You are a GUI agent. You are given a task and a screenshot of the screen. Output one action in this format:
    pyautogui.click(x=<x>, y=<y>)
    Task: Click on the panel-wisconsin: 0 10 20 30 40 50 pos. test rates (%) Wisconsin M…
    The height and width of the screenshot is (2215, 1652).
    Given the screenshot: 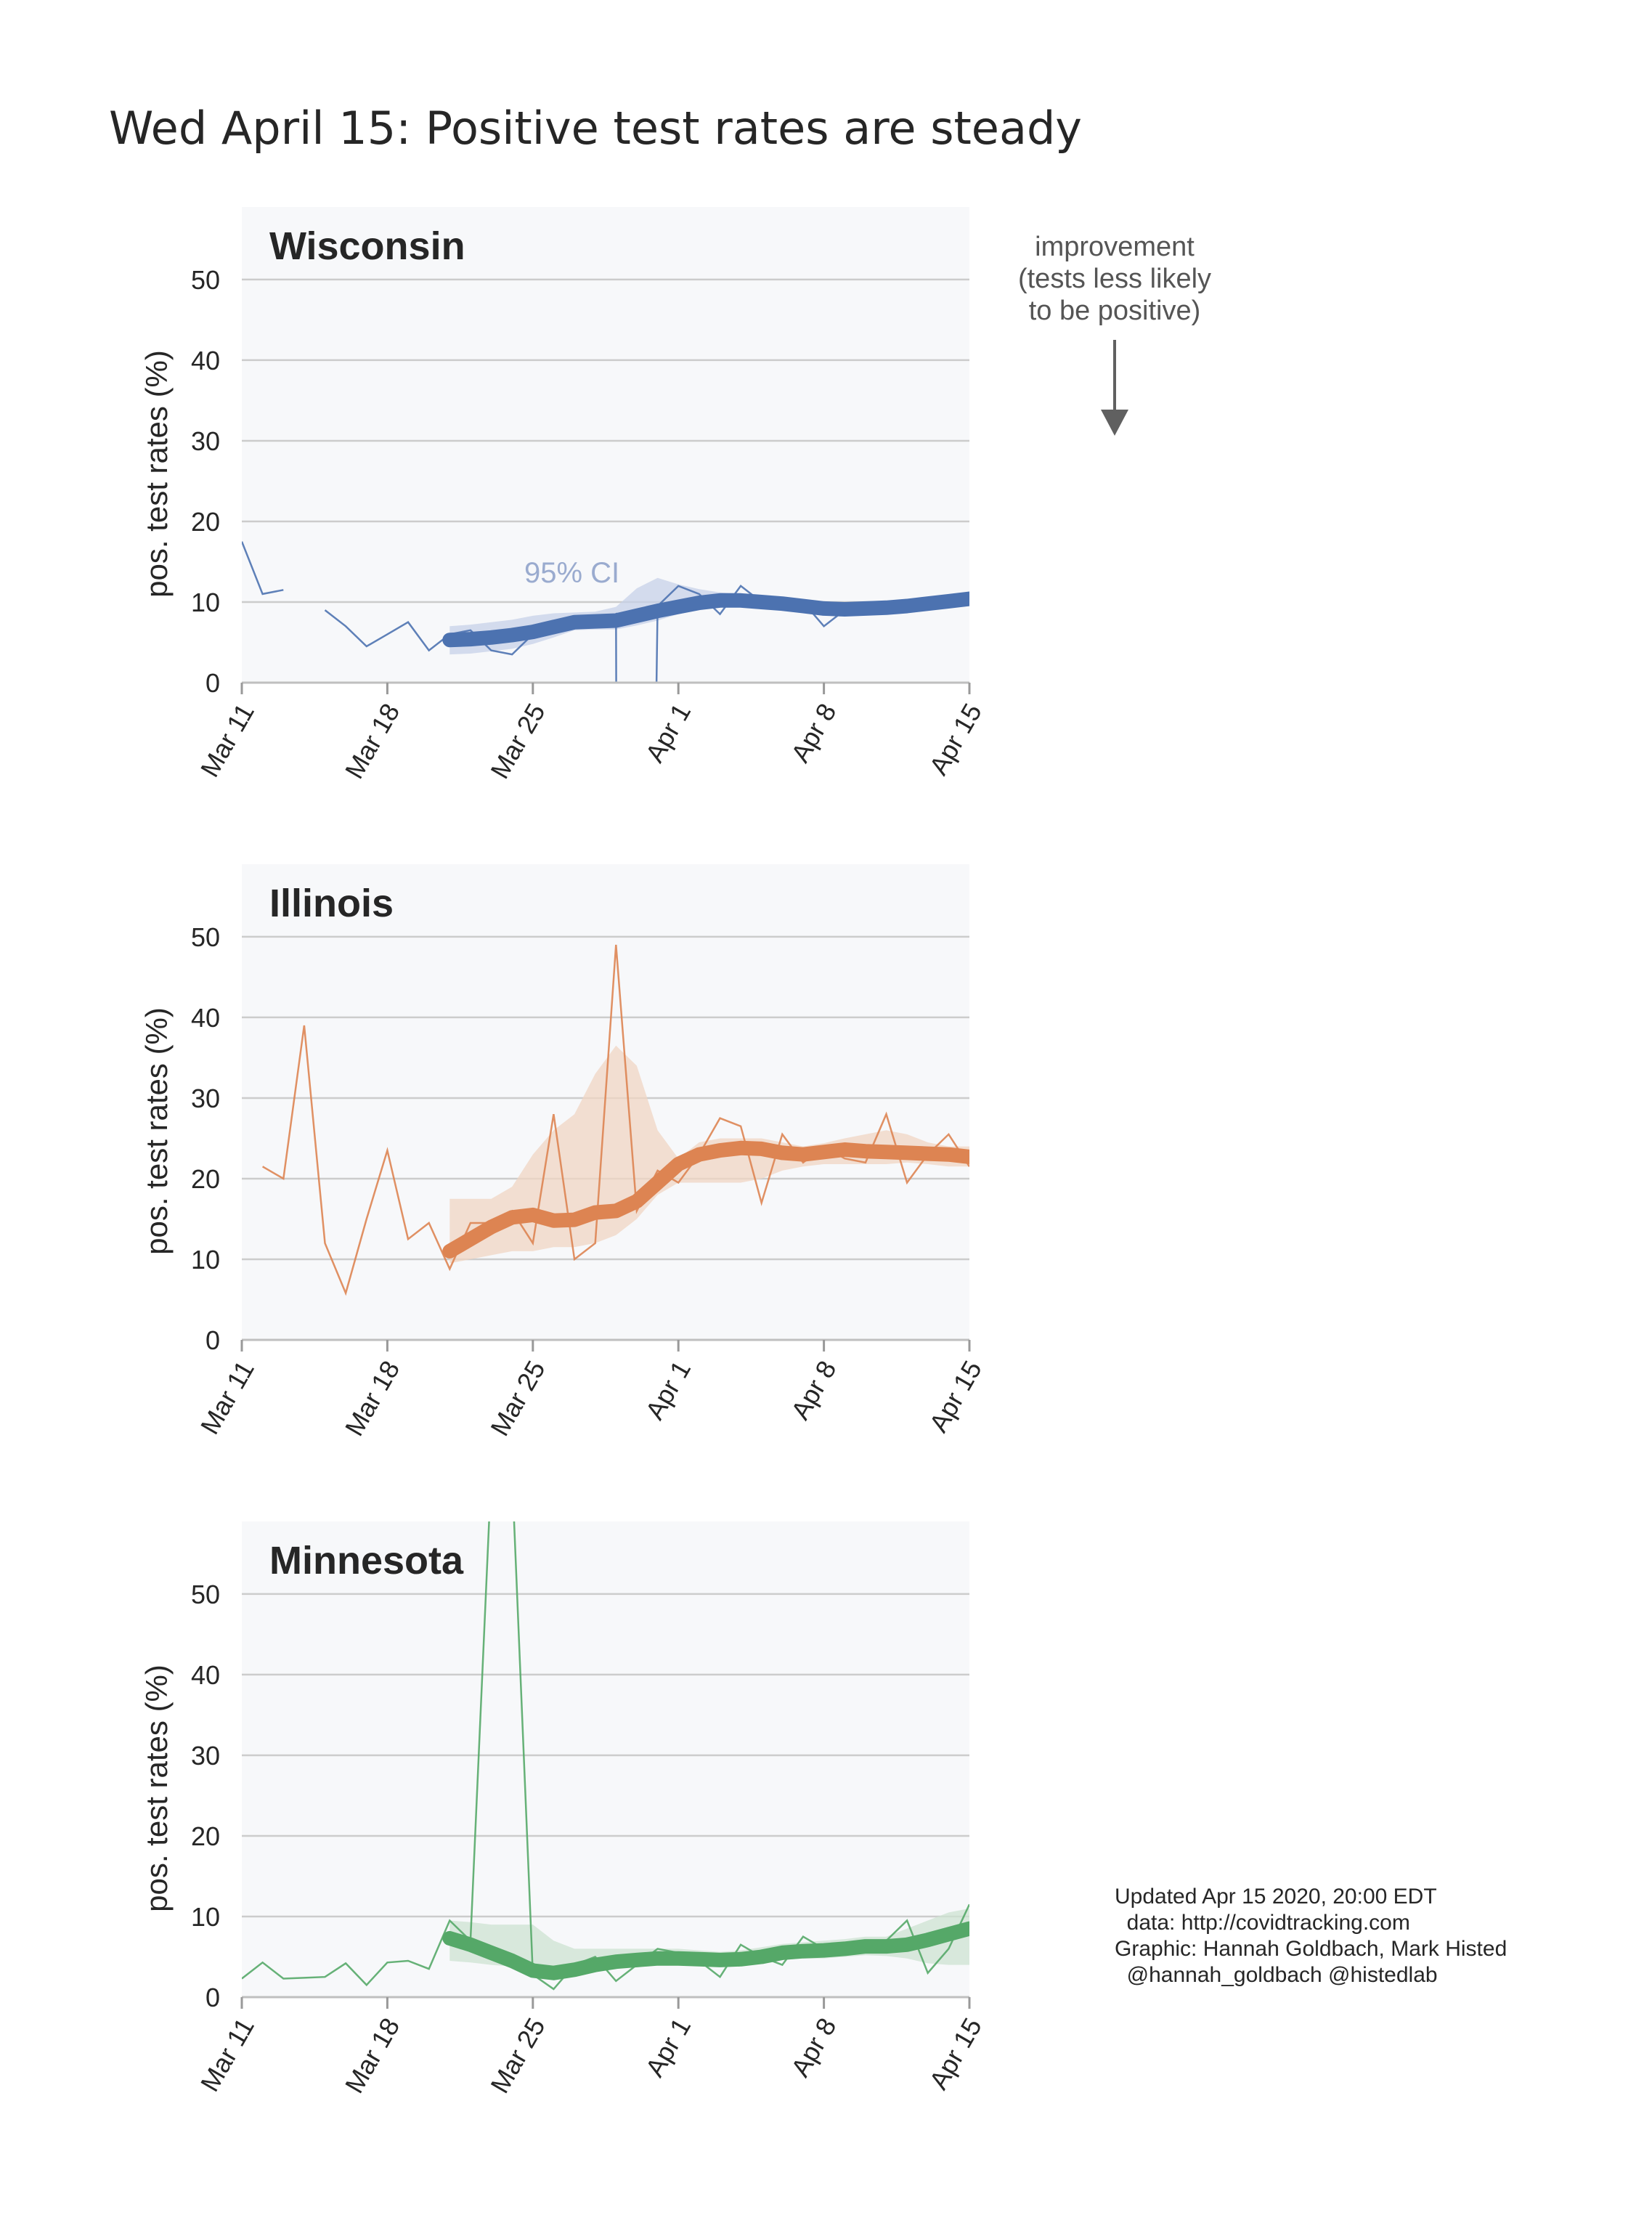 What is the action you would take?
    pyautogui.click(x=563, y=495)
    